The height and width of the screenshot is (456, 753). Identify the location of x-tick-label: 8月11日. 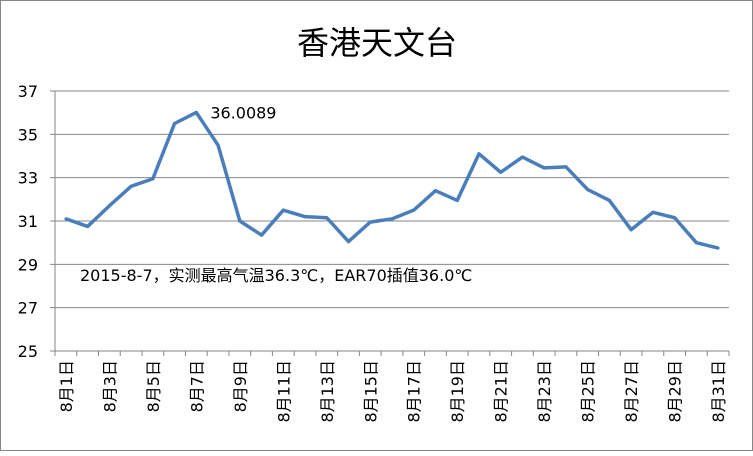
(283, 391).